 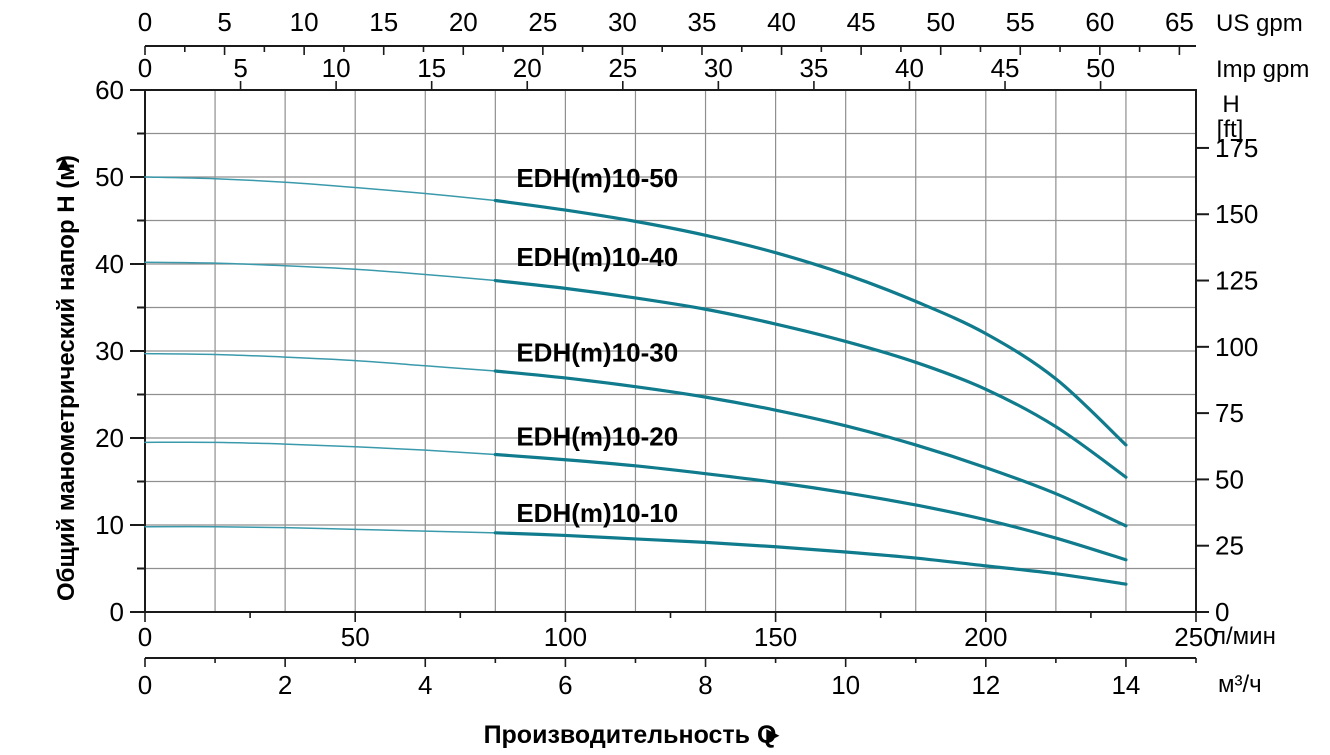 I want to click on head-m-tick-label: 10, so click(x=109, y=525).